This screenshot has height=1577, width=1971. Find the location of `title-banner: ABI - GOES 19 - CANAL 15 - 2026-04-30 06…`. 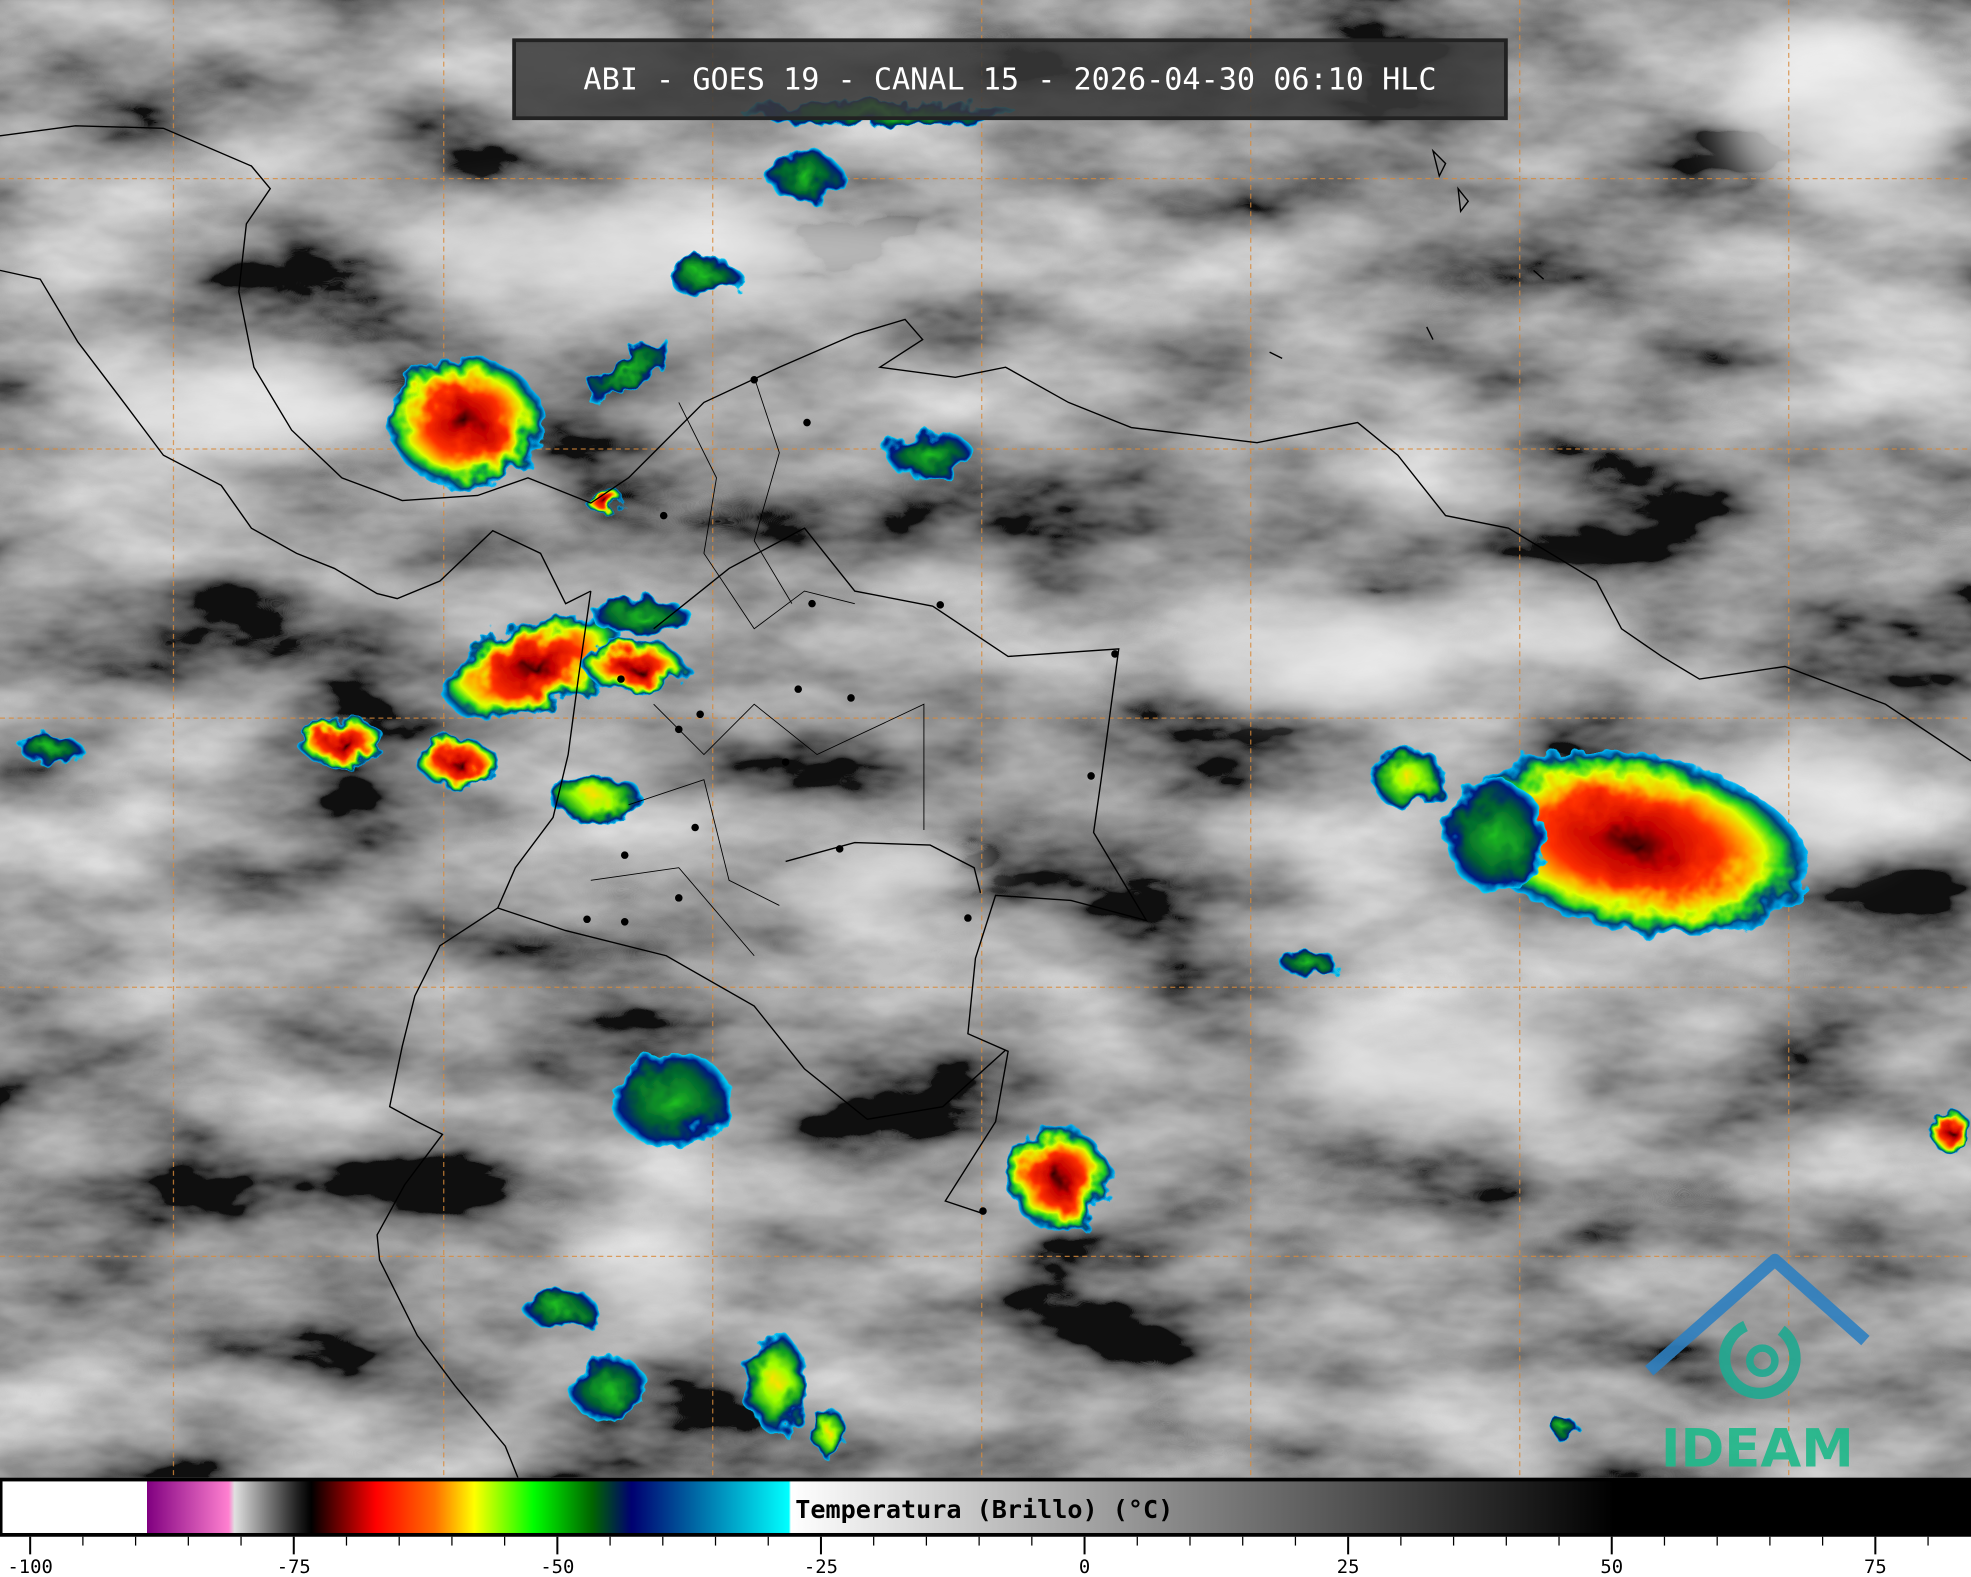

title-banner: ABI - GOES 19 - CANAL 15 - 2026-04-30 06… is located at coordinates (1010, 79).